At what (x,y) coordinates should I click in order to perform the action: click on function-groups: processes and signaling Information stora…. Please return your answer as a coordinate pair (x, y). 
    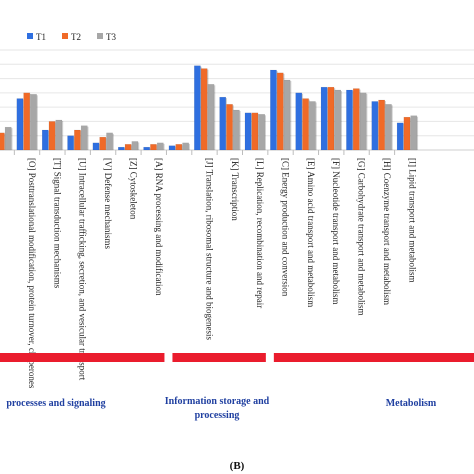
    Looking at the image, I should click on (237, 387).